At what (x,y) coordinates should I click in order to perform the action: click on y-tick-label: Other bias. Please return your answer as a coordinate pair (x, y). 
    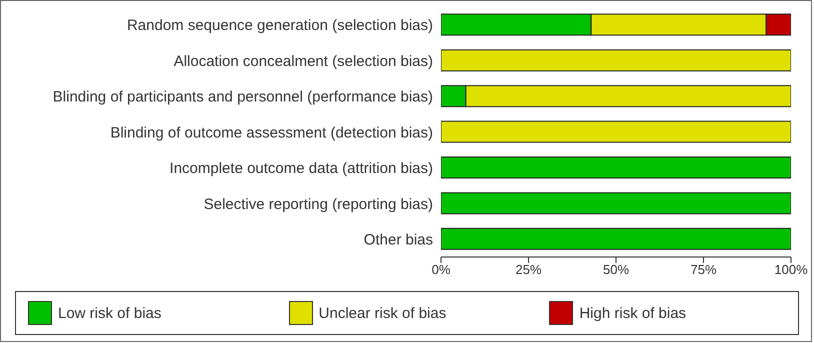
    Looking at the image, I should click on (398, 239).